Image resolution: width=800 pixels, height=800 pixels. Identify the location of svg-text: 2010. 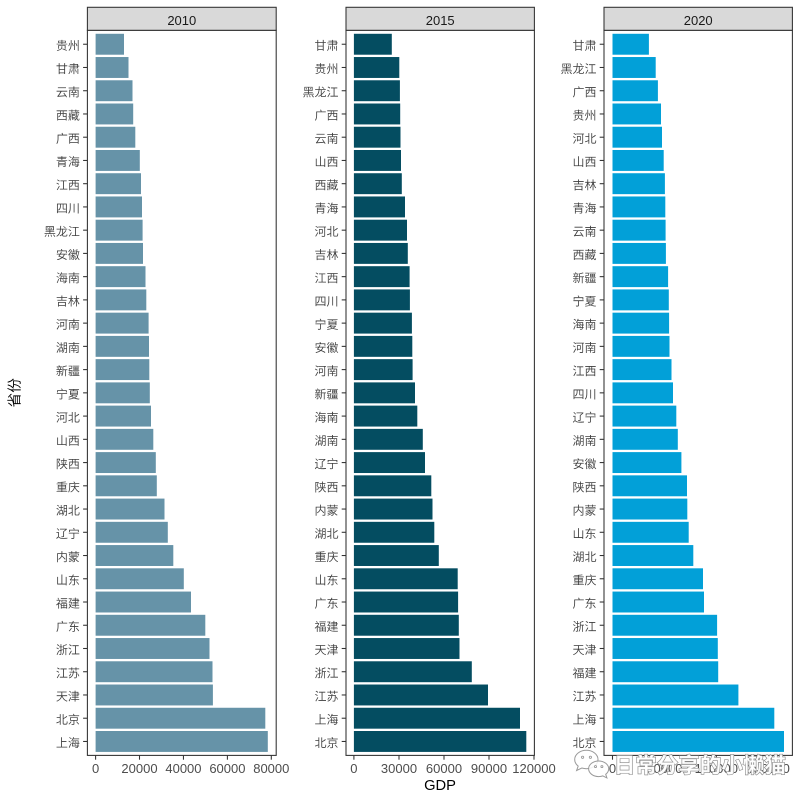
(181, 20).